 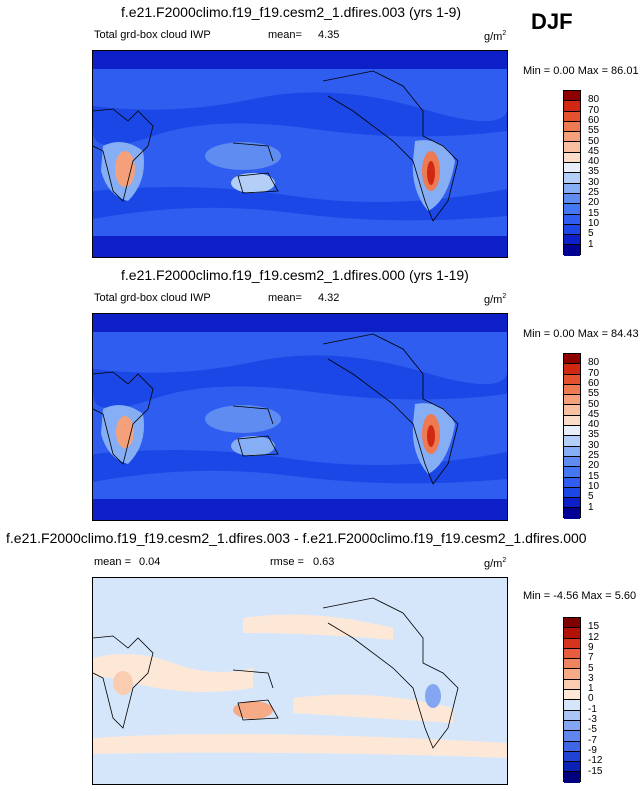 What do you see at coordinates (594, 110) in the screenshot?
I see `colorbar-1-tick-label: 70` at bounding box center [594, 110].